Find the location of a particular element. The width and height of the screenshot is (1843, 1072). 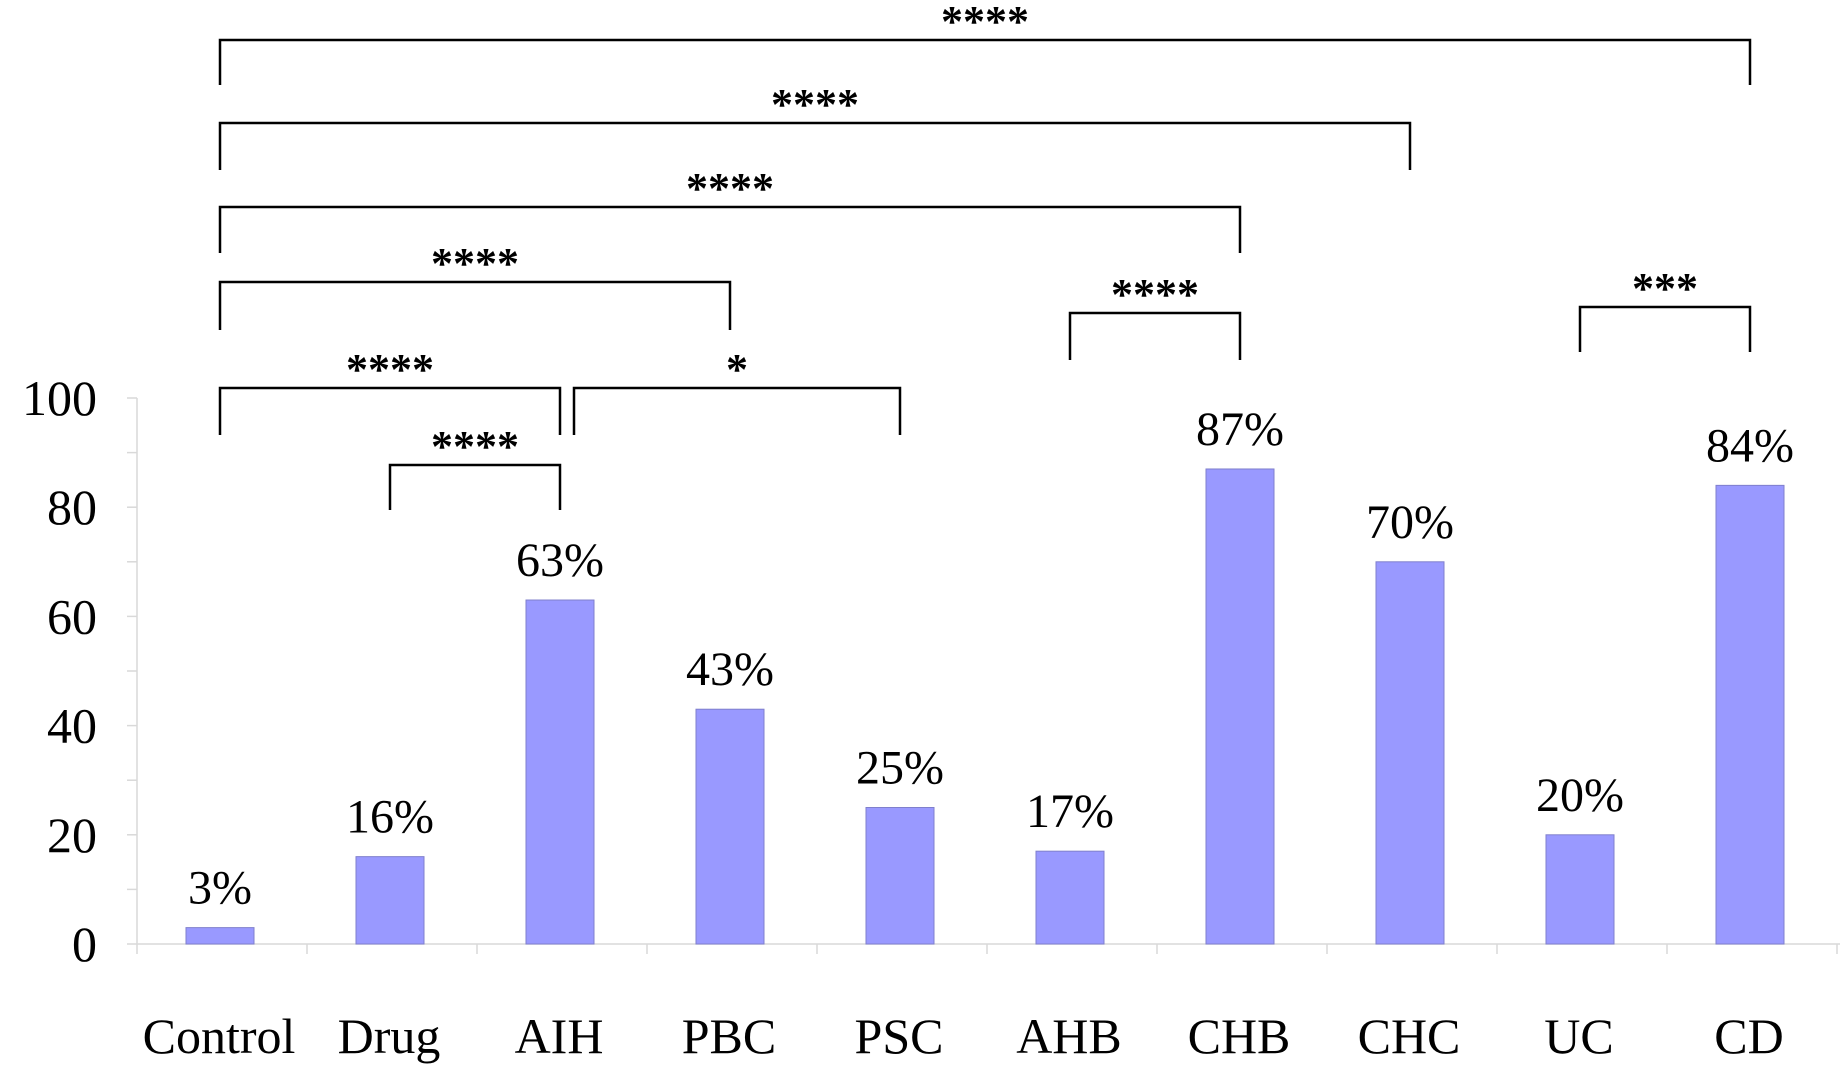

bar-cd is located at coordinates (1750, 714).